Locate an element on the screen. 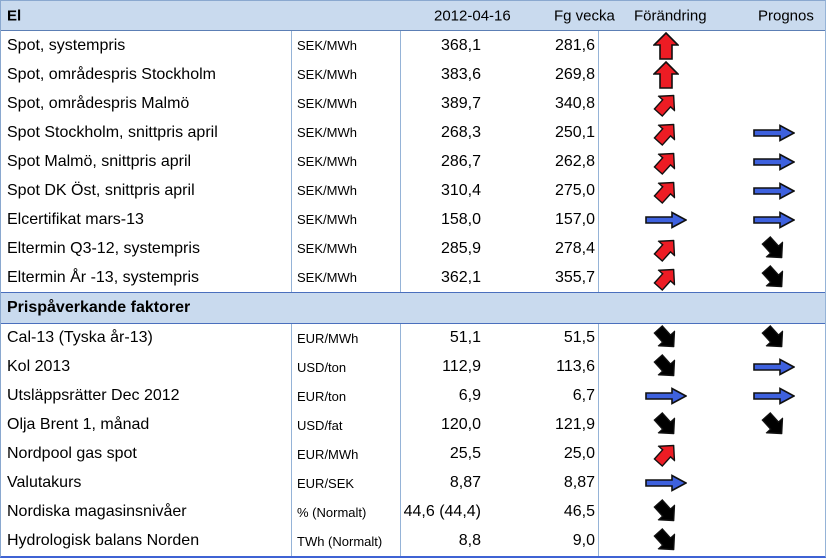  table-row: Olja Brent 1, månad USD/fat 120,0 121,9 is located at coordinates (413, 425).